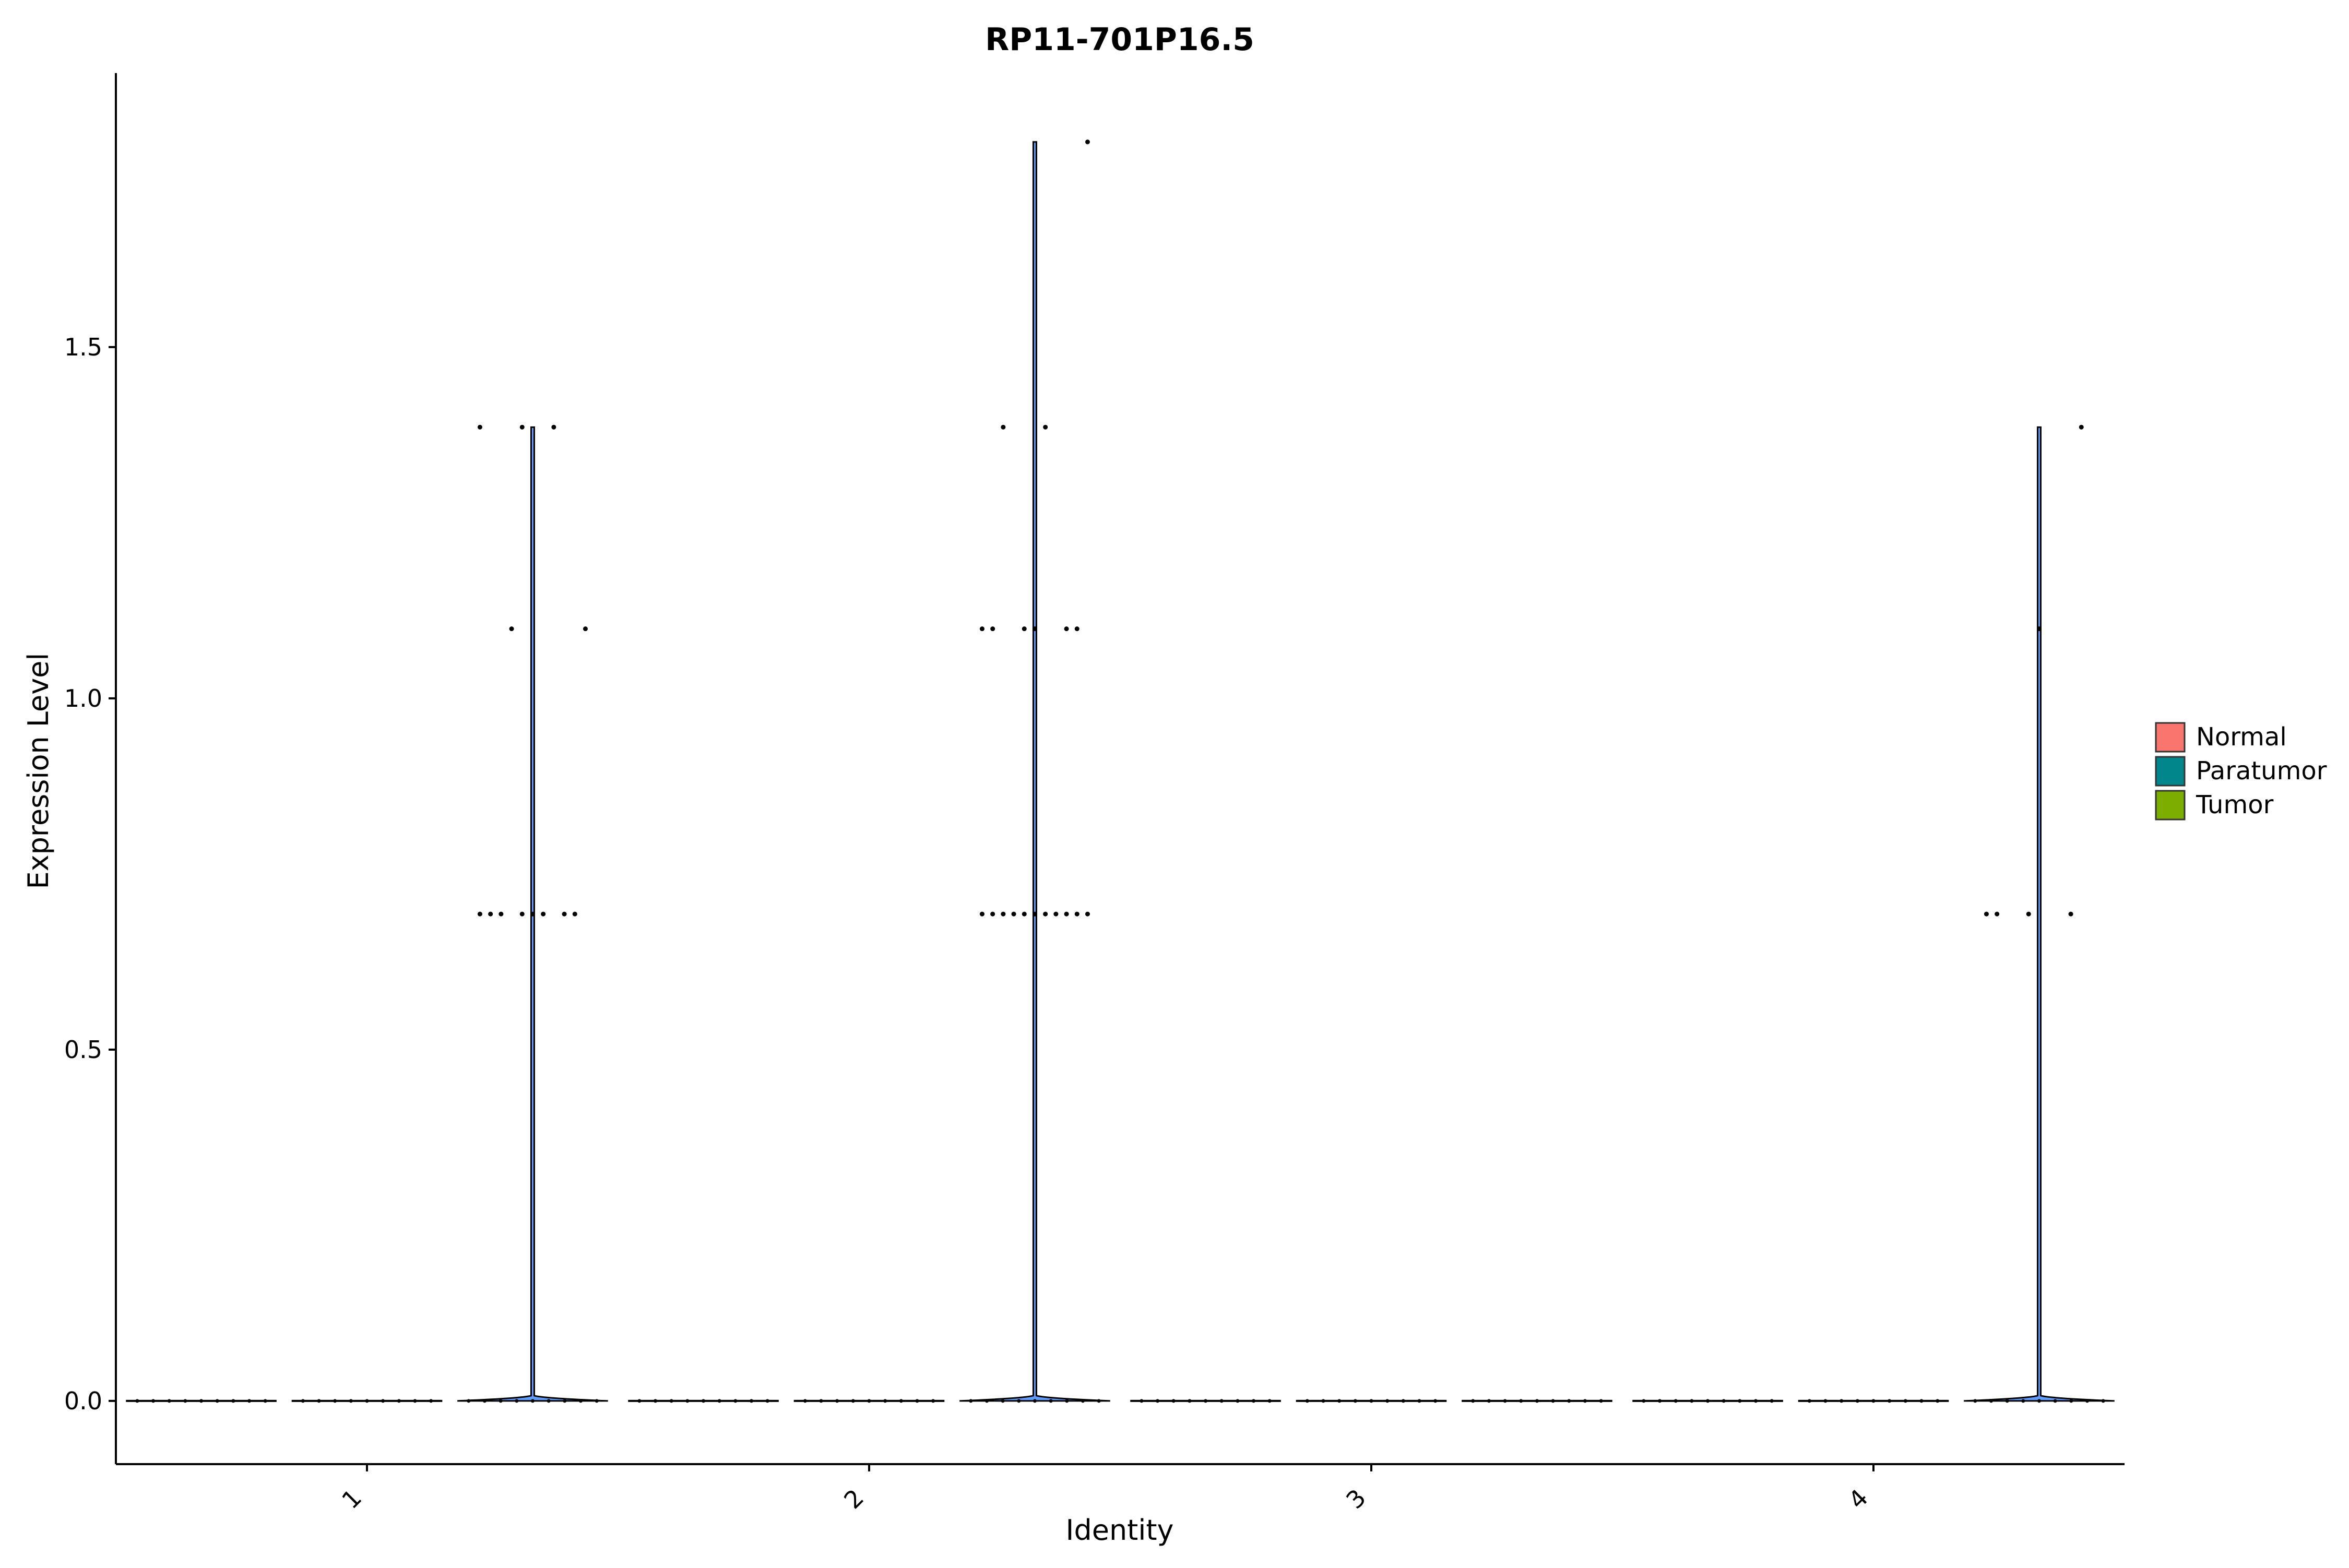  I want to click on legend: Normal Paratumor Tumor, so click(2241, 771).